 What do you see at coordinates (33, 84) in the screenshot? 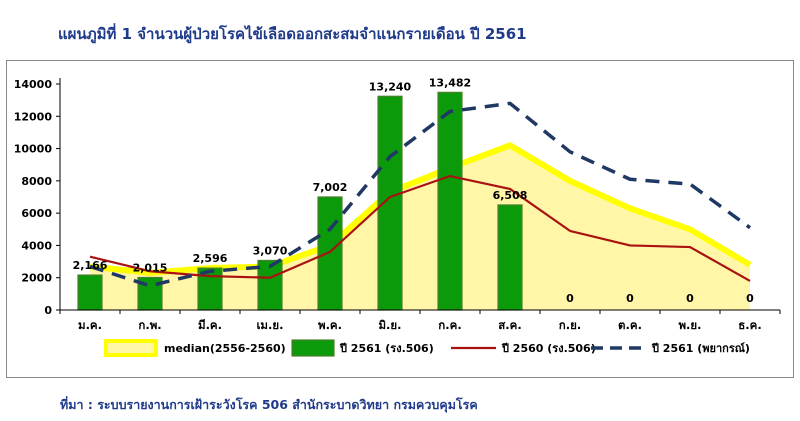
I see `y-tick-label: 14000` at bounding box center [33, 84].